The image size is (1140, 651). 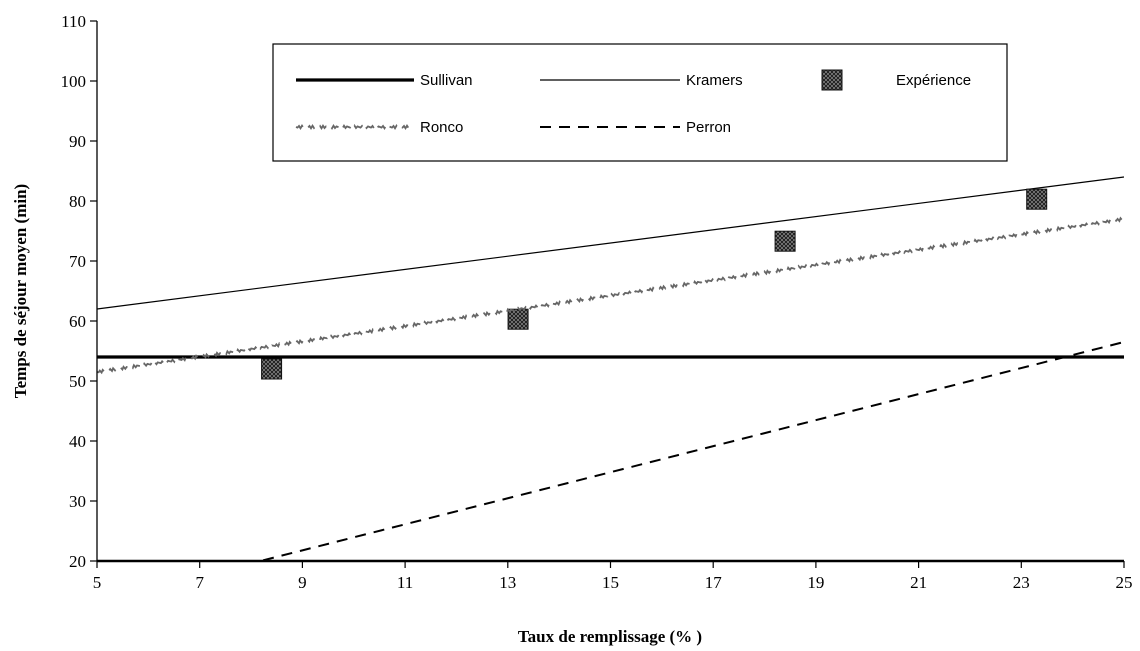 I want to click on y-tick-label: 100, so click(x=74, y=81).